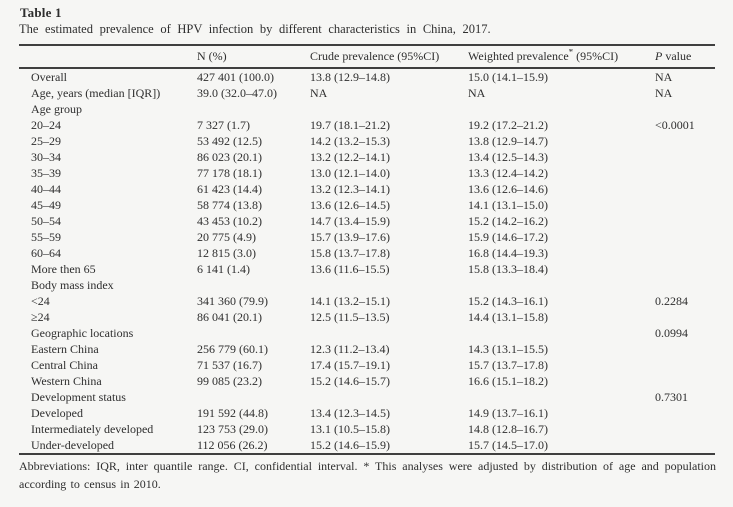 The height and width of the screenshot is (507, 733). I want to click on row-label: 40–44, so click(46, 189).